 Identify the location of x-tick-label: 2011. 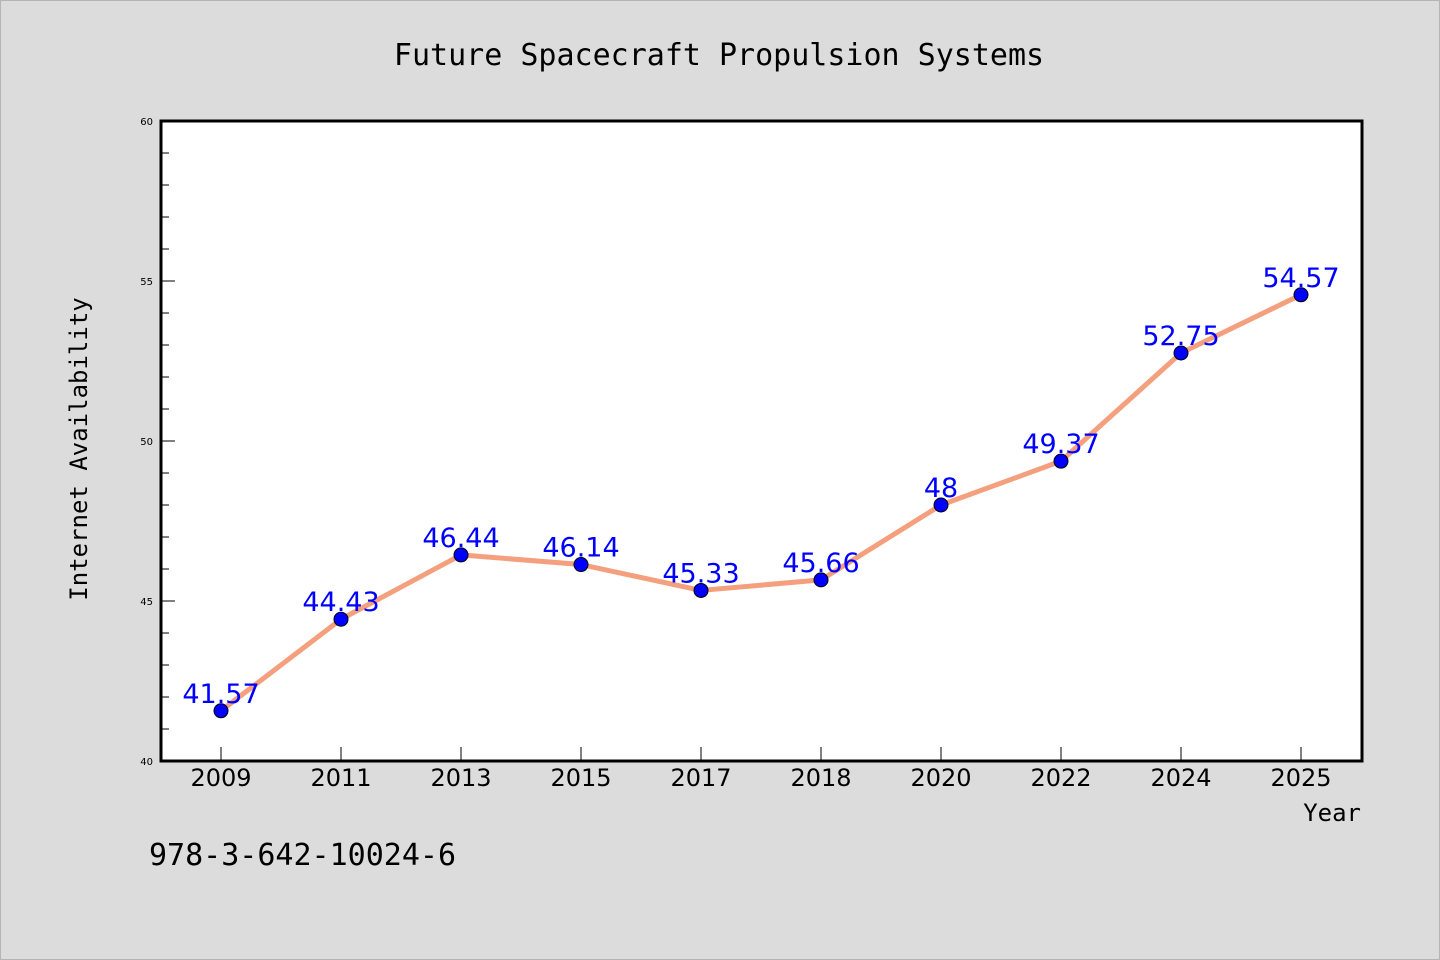
(340, 778).